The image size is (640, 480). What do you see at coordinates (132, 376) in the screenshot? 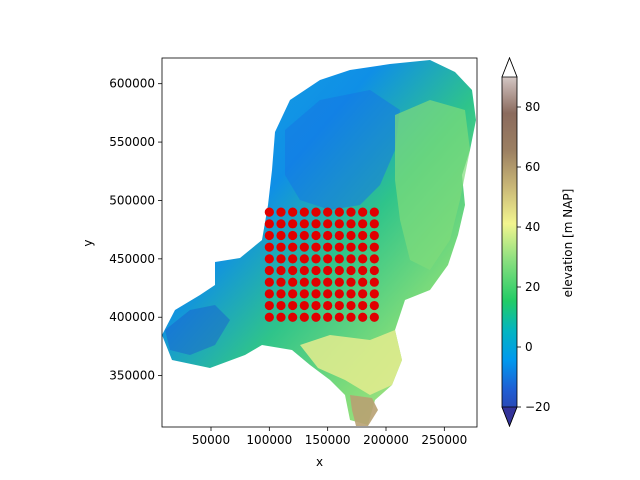
I see `y-tick-label: 350000` at bounding box center [132, 376].